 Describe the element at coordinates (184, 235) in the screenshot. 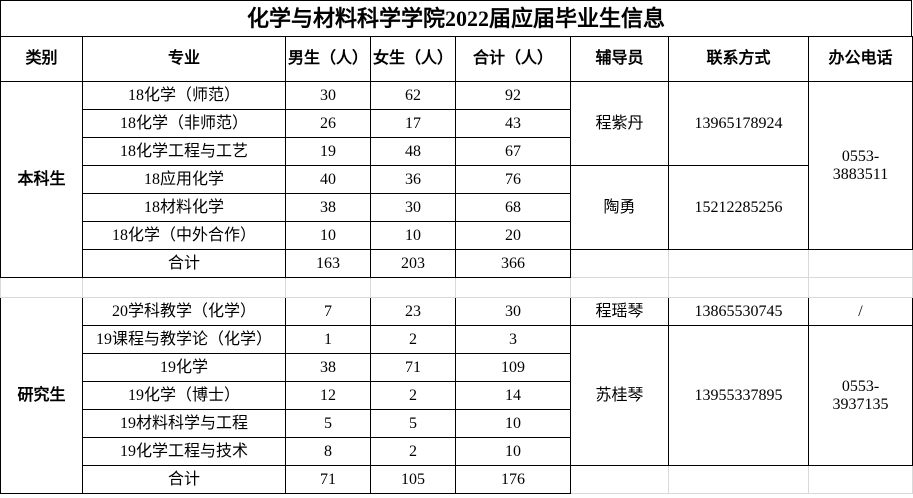

I see `major-cell: 18化学（中外合作）` at that location.